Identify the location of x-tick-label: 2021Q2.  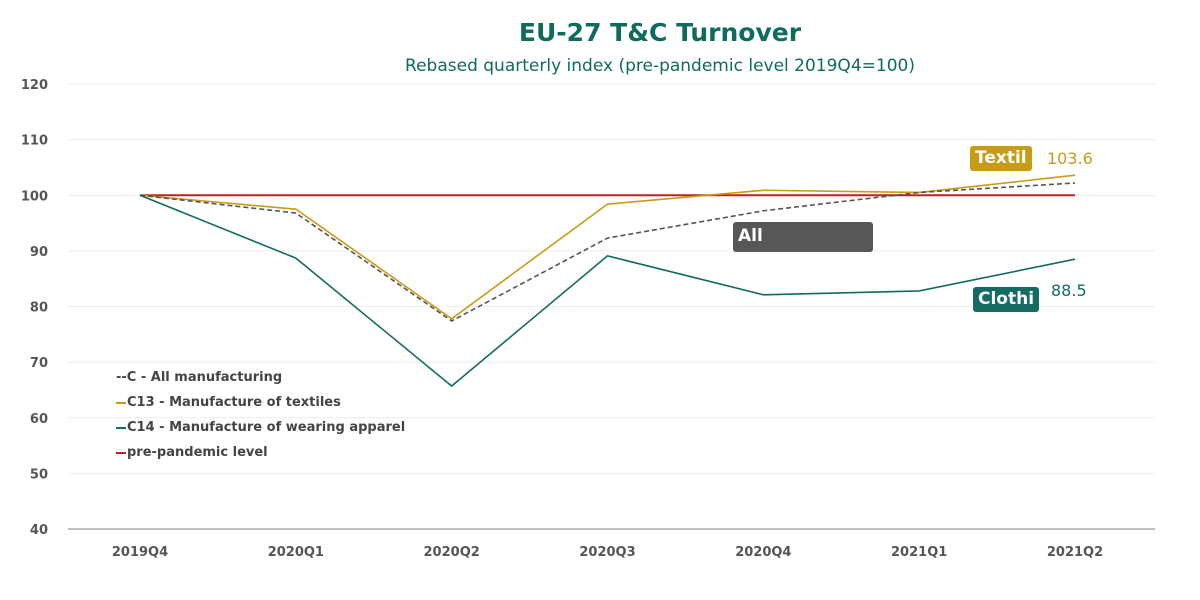
(1075, 552).